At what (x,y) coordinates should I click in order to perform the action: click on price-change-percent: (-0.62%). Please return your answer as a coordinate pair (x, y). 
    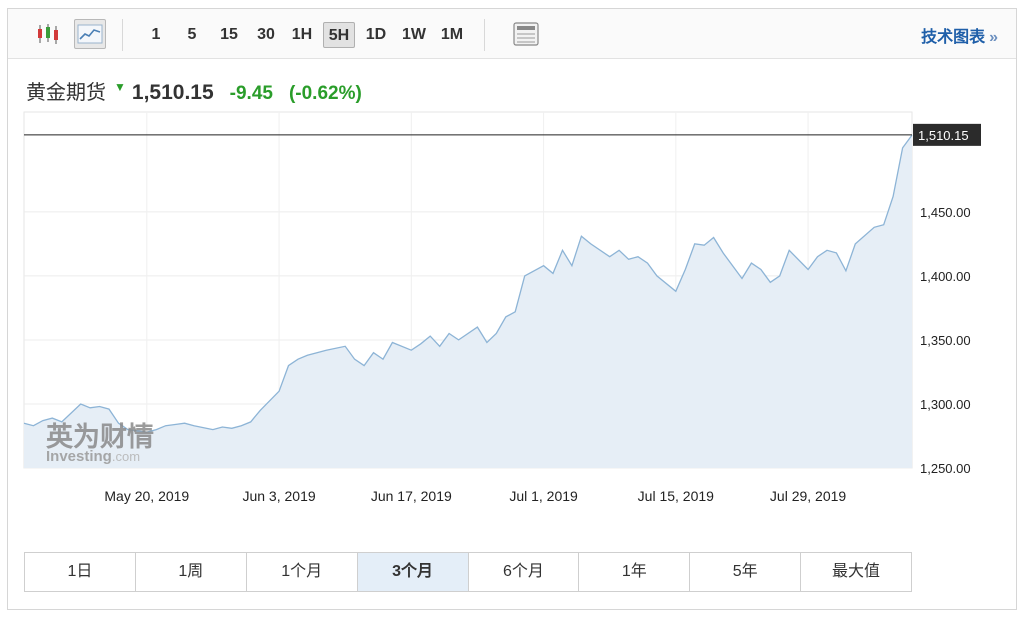
    Looking at the image, I should click on (325, 93).